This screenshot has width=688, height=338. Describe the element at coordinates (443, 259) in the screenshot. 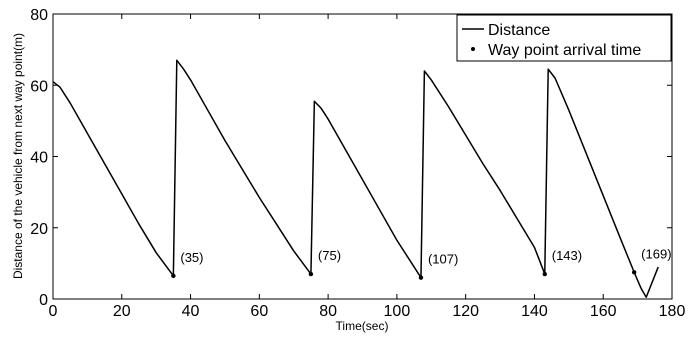

I see `arrival-time-annotation: (107)` at that location.